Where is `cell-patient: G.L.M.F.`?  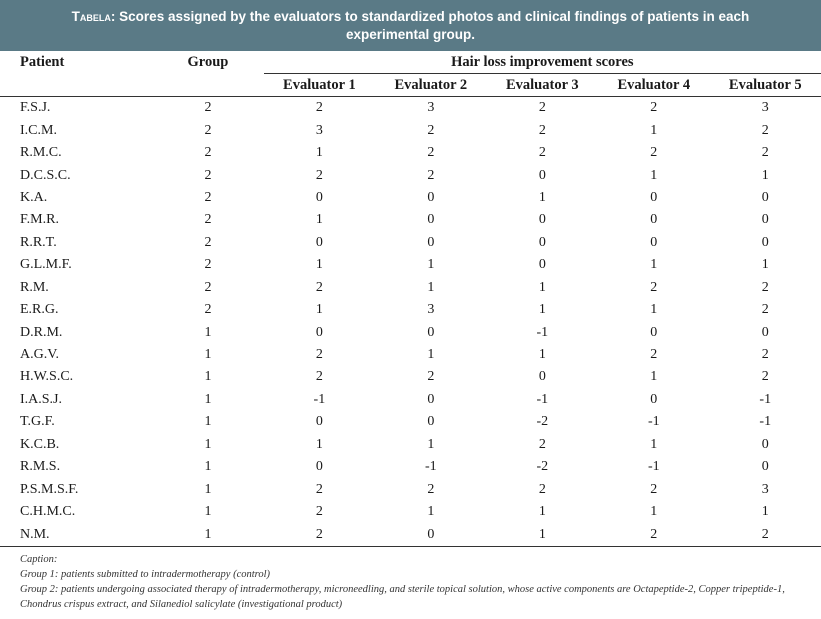
cell-patient: G.L.M.F. is located at coordinates (46, 265).